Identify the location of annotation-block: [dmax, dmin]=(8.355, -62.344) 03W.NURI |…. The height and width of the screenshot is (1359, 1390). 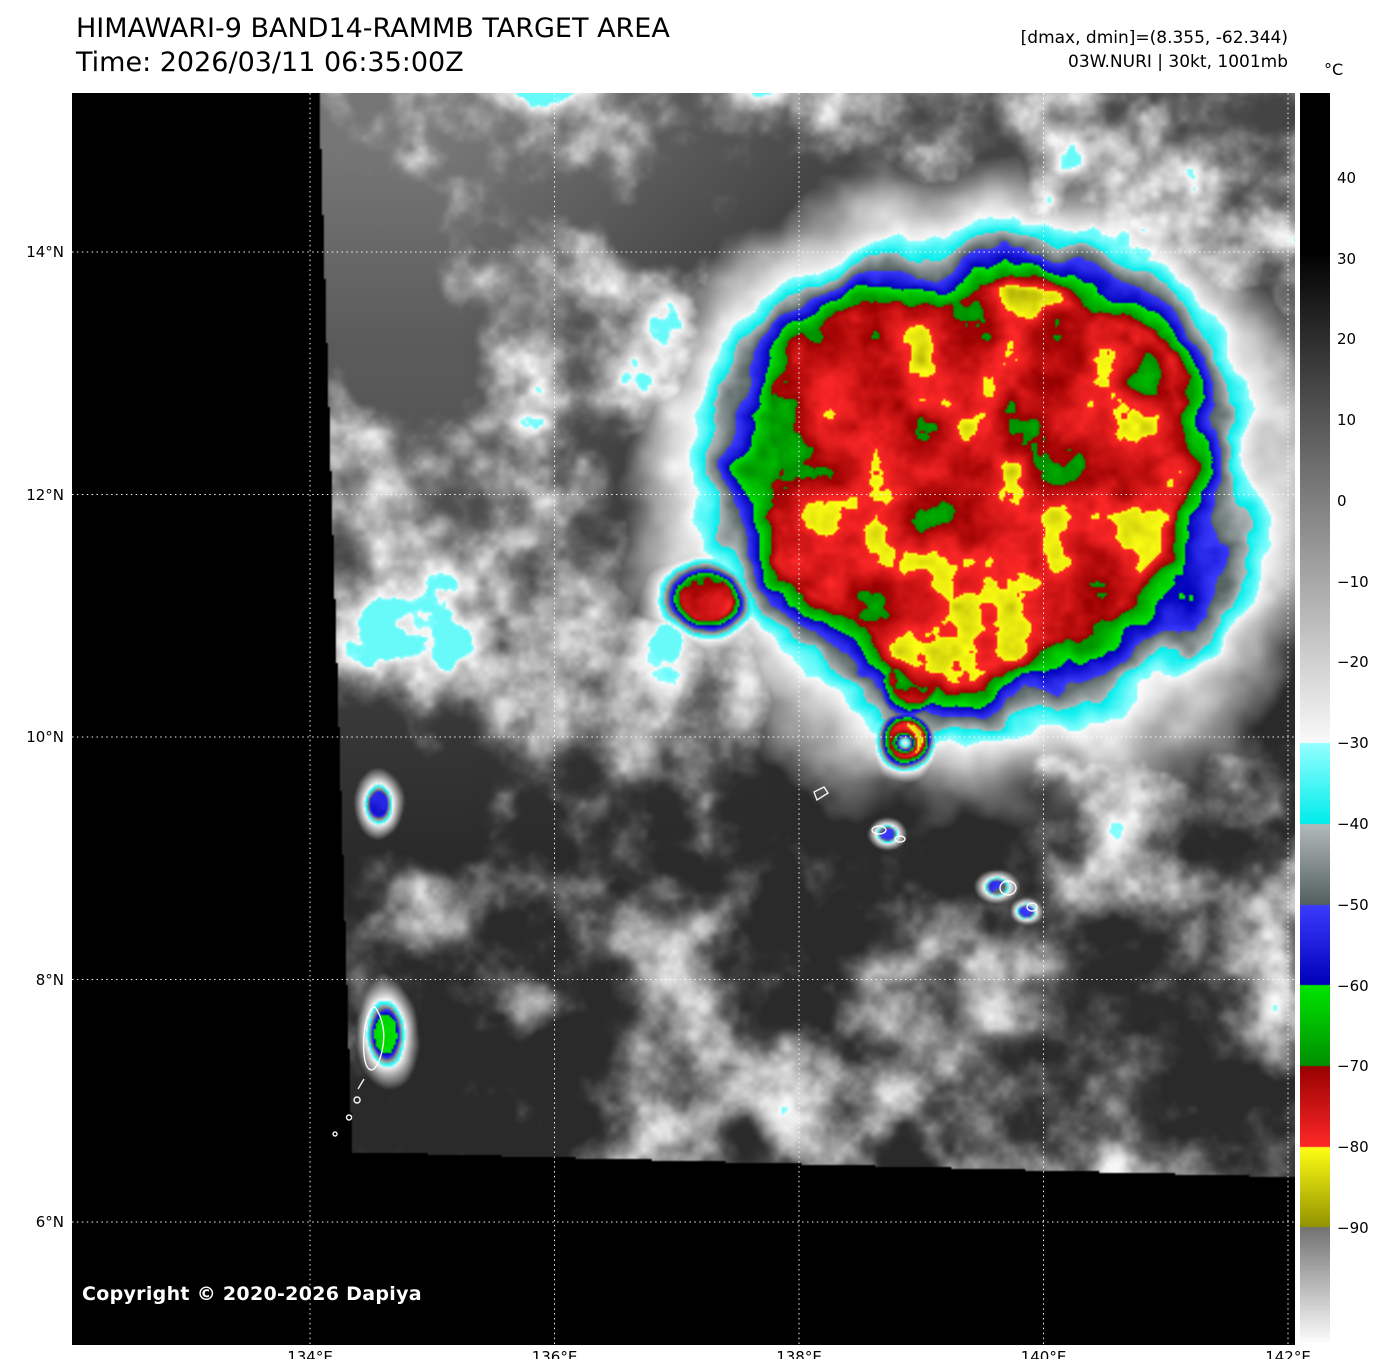
(1154, 50).